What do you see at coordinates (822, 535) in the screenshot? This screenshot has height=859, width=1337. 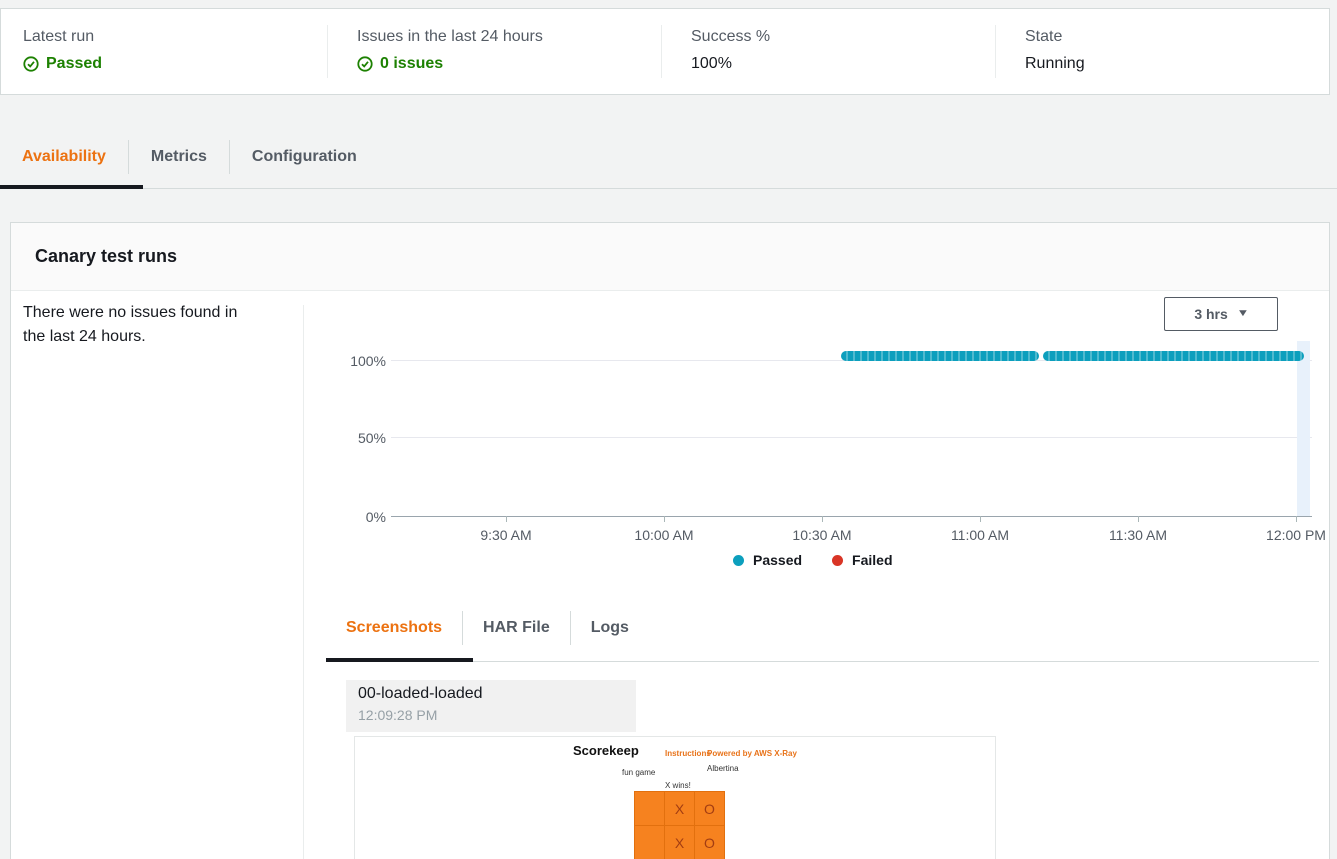 I see `x-tick-label: 10:30 AM` at bounding box center [822, 535].